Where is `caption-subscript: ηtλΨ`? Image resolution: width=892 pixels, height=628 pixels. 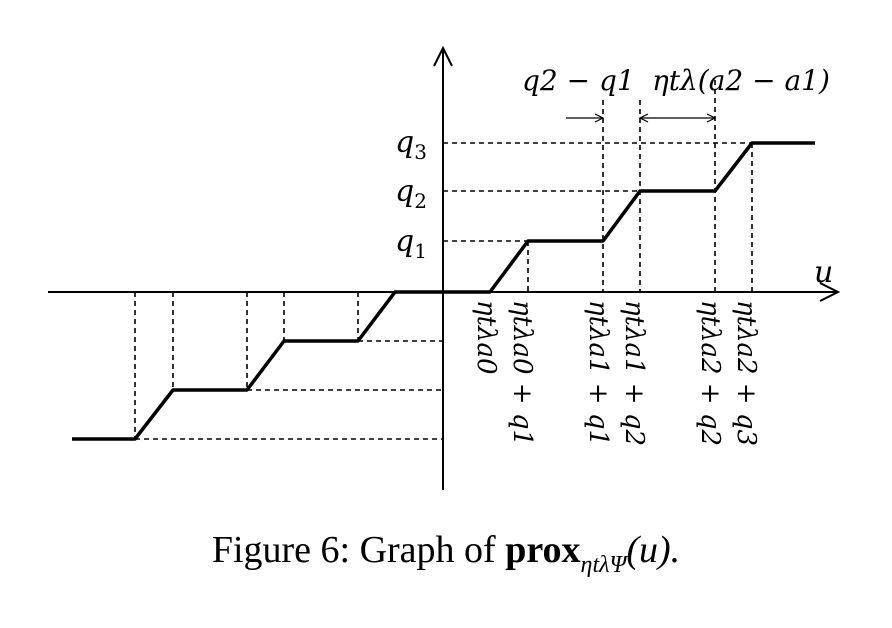 caption-subscript: ηtλΨ is located at coordinates (603, 565).